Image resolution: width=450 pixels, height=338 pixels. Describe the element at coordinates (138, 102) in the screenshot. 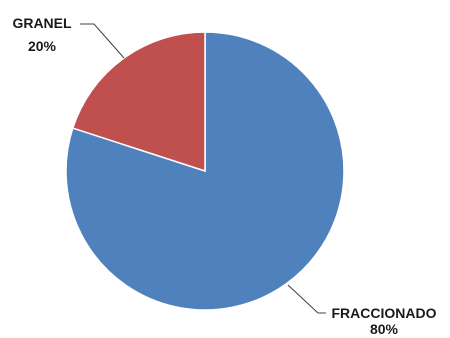

I see `pie-slice-granel` at that location.